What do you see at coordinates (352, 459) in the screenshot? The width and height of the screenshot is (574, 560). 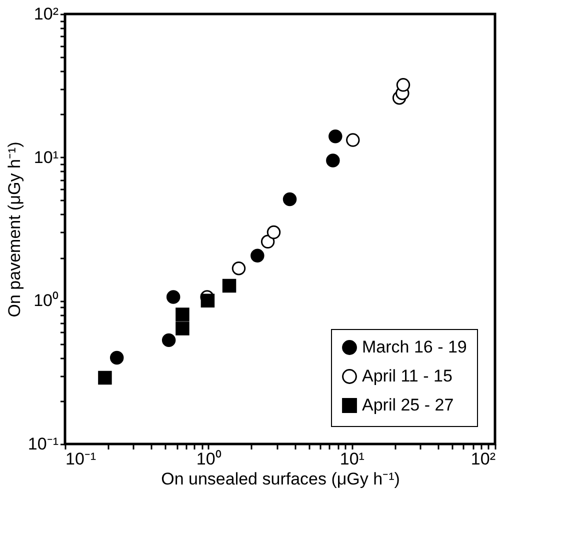 I see `x-tick-label: 10¹` at bounding box center [352, 459].